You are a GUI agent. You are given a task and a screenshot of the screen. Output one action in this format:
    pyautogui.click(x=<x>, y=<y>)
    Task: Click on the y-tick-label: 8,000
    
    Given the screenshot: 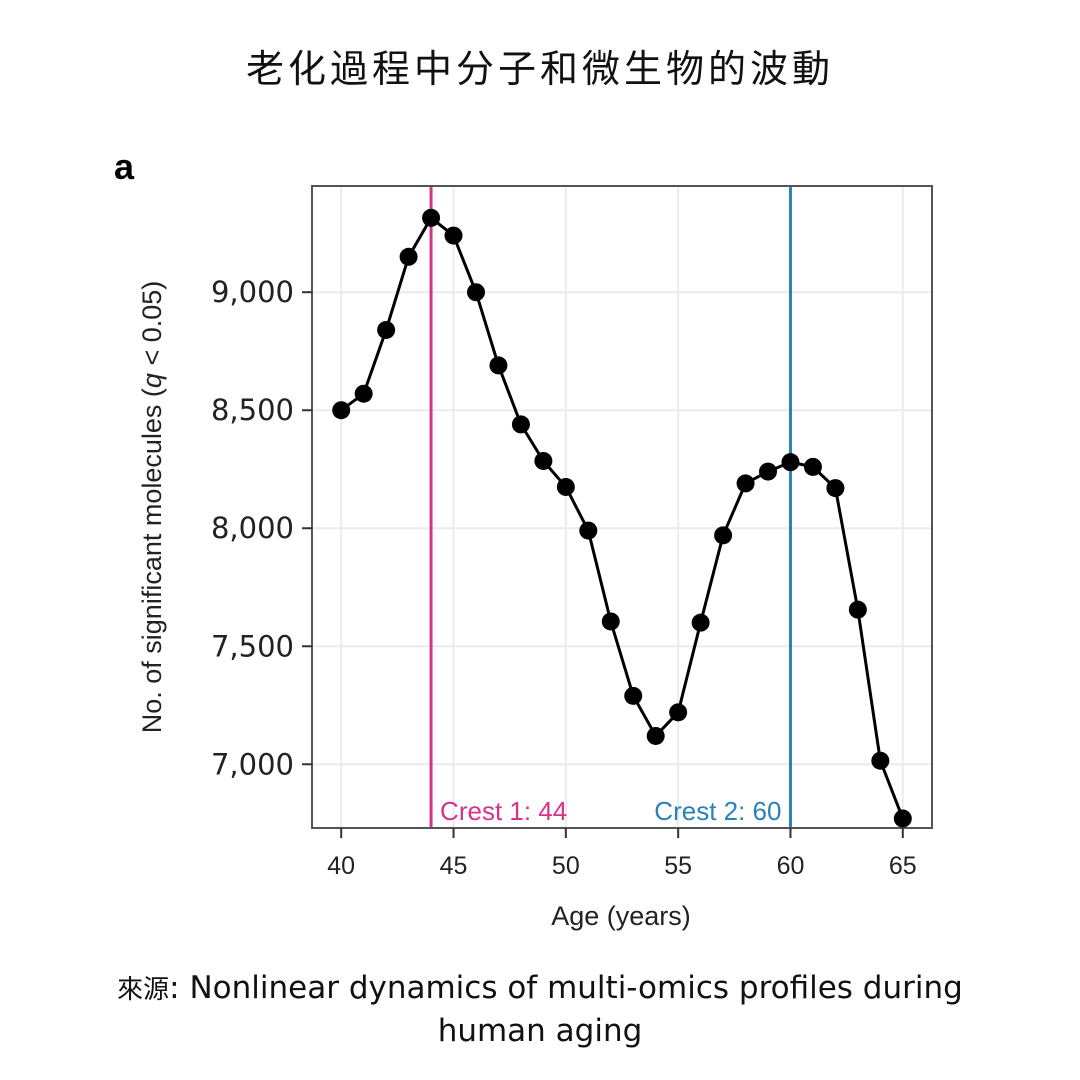 What is the action you would take?
    pyautogui.click(x=252, y=528)
    